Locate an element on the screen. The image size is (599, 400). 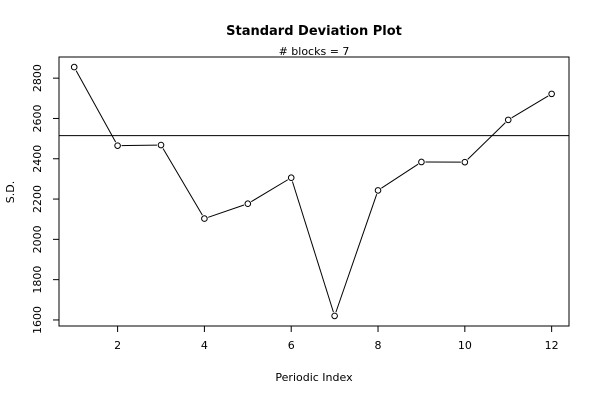
x-tick-label: 10 is located at coordinates (465, 345).